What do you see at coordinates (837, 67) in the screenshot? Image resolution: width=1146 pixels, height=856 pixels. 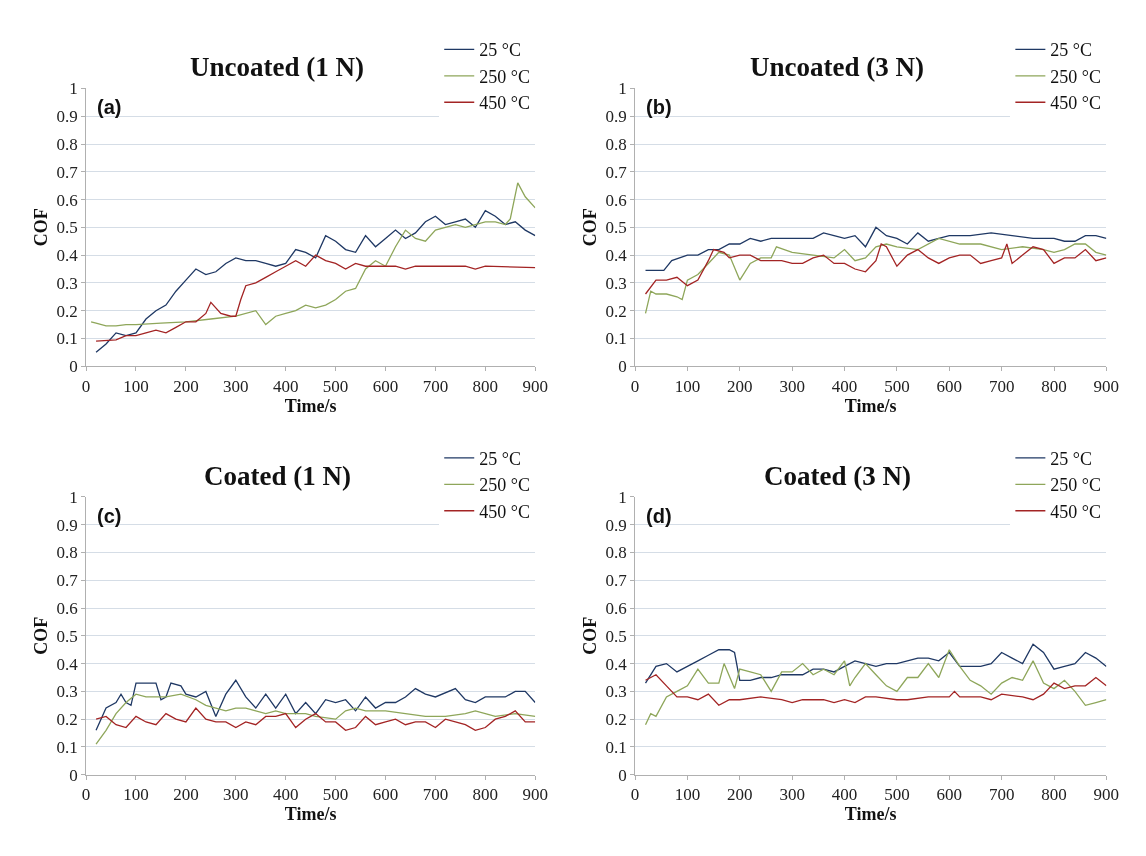 I see `chart-title: Uncoated (3 N)` at bounding box center [837, 67].